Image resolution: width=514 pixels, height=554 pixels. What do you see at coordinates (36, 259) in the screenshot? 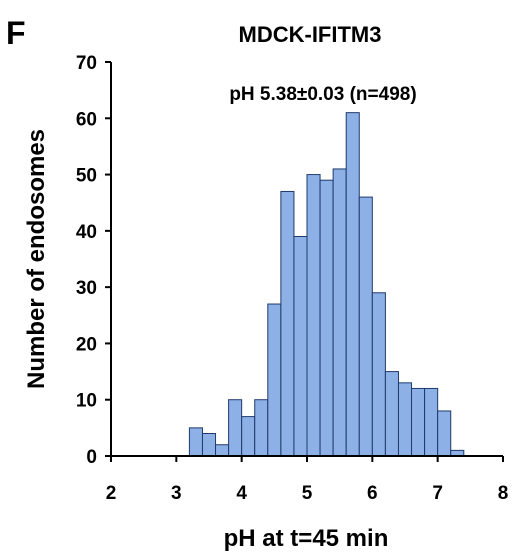
I see `y-axis-label: Number of endosomes` at bounding box center [36, 259].